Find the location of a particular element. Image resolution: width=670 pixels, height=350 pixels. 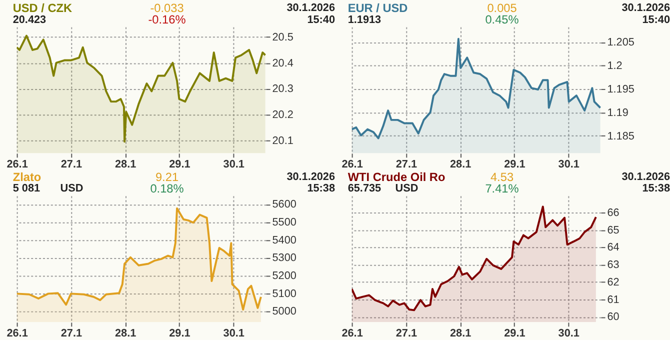

y-tick-label: 20.3 is located at coordinates (283, 89).